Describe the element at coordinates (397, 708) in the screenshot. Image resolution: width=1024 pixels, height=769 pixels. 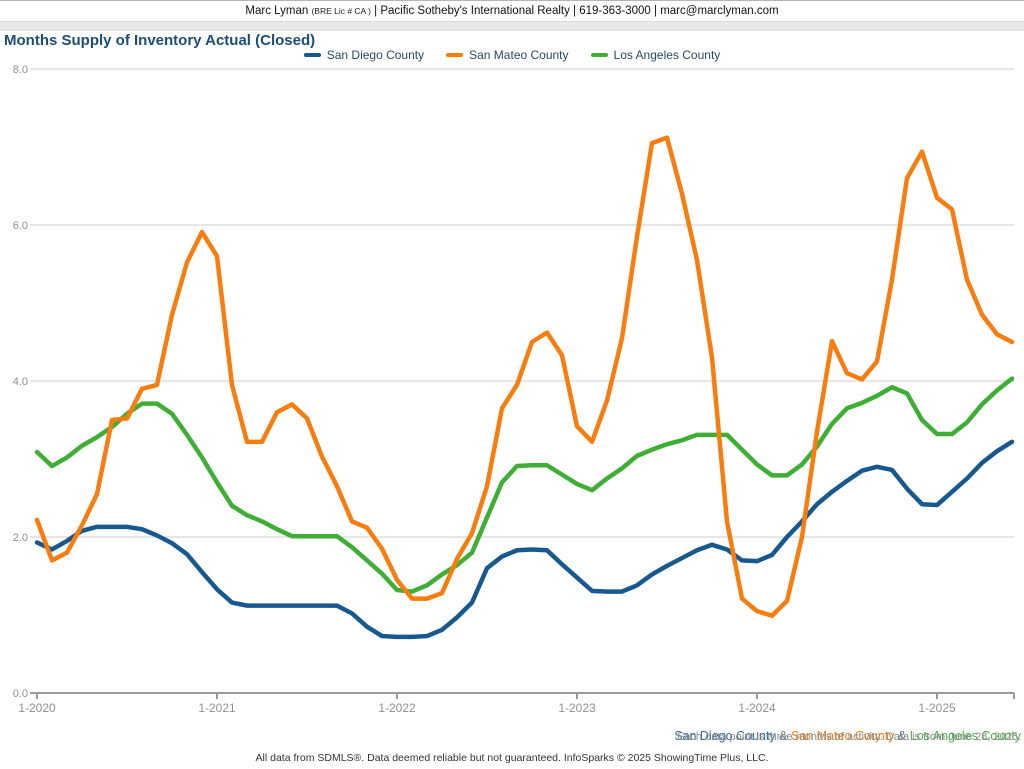
I see `x-tick-label: 1-2022` at that location.